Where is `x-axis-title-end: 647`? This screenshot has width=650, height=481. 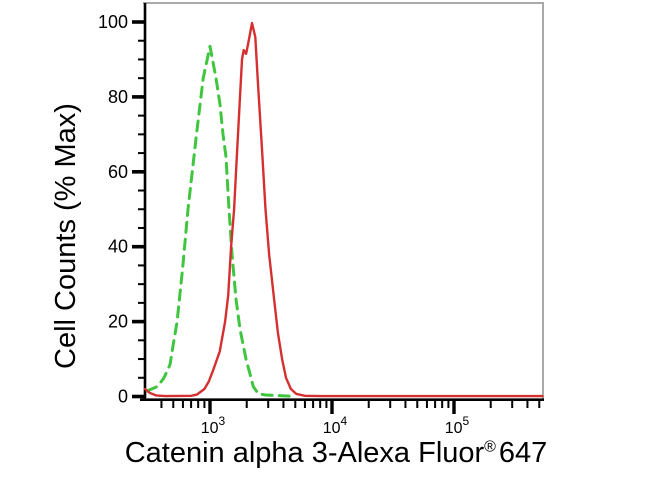 x-axis-title-end: 647 is located at coordinates (523, 453).